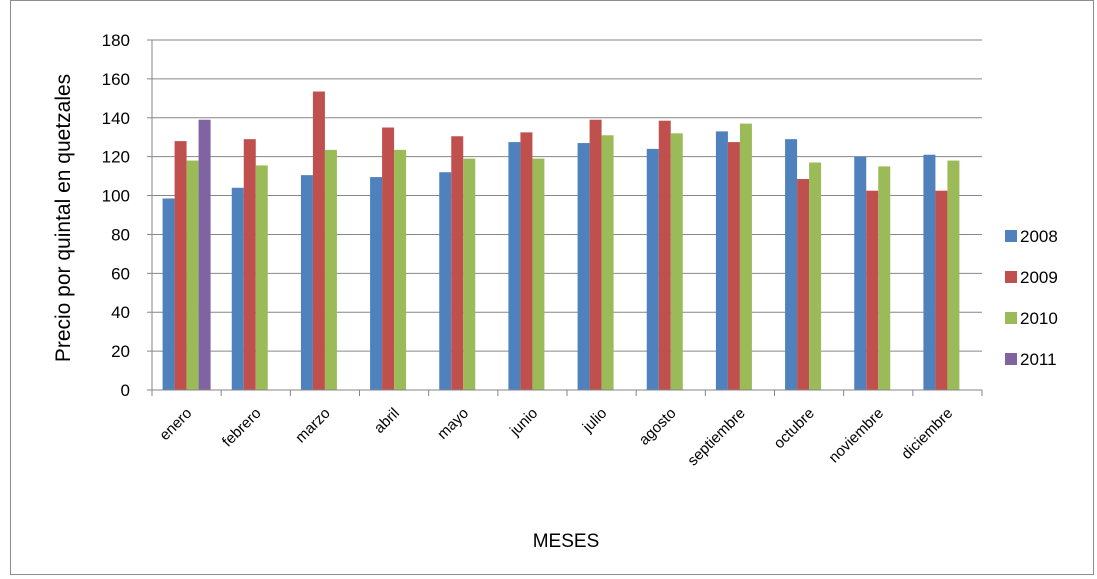 The height and width of the screenshot is (579, 1097). What do you see at coordinates (1039, 277) in the screenshot?
I see `legend-label: 2009` at bounding box center [1039, 277].